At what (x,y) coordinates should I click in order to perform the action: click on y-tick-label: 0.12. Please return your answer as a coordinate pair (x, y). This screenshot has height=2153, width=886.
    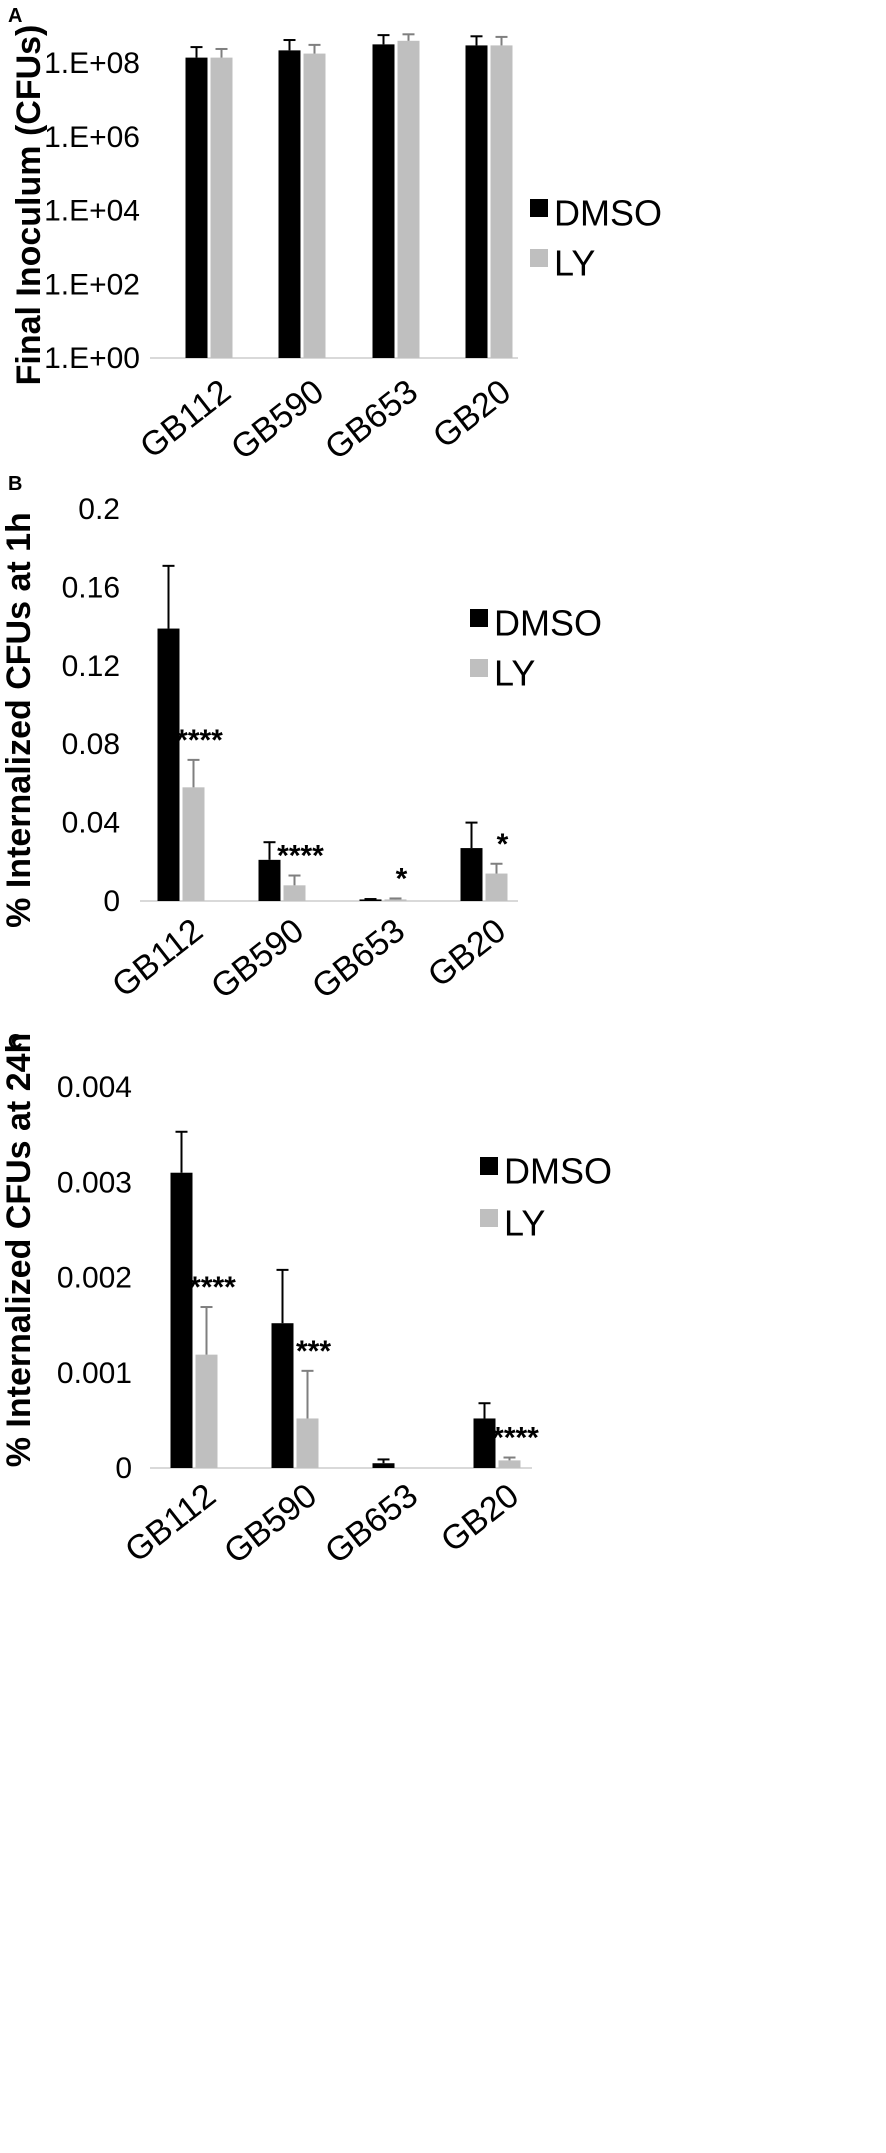
    Looking at the image, I should click on (91, 666).